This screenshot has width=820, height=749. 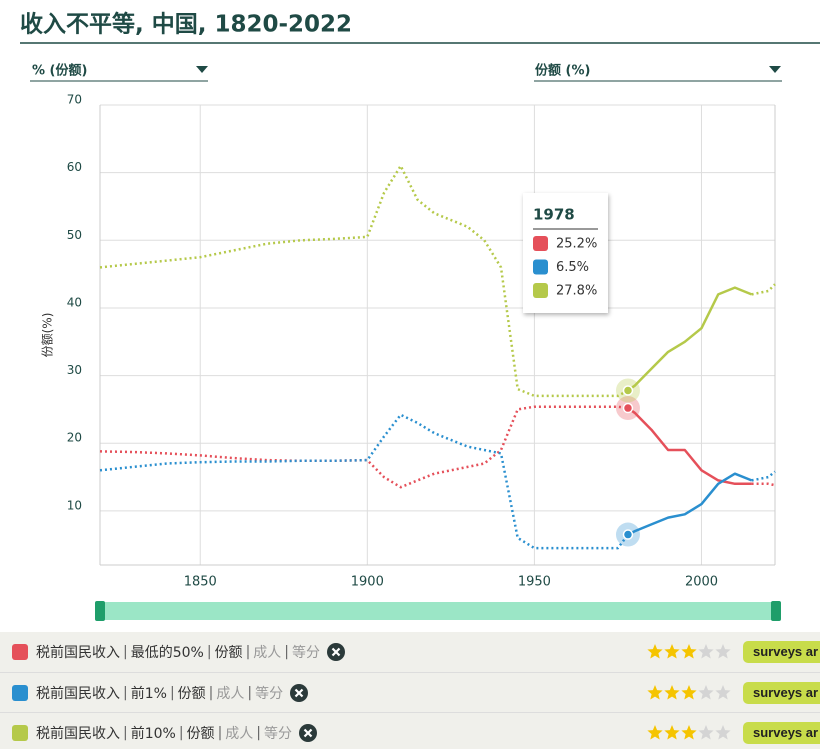 I want to click on tooltip-value: 27.8%, so click(x=576, y=291).